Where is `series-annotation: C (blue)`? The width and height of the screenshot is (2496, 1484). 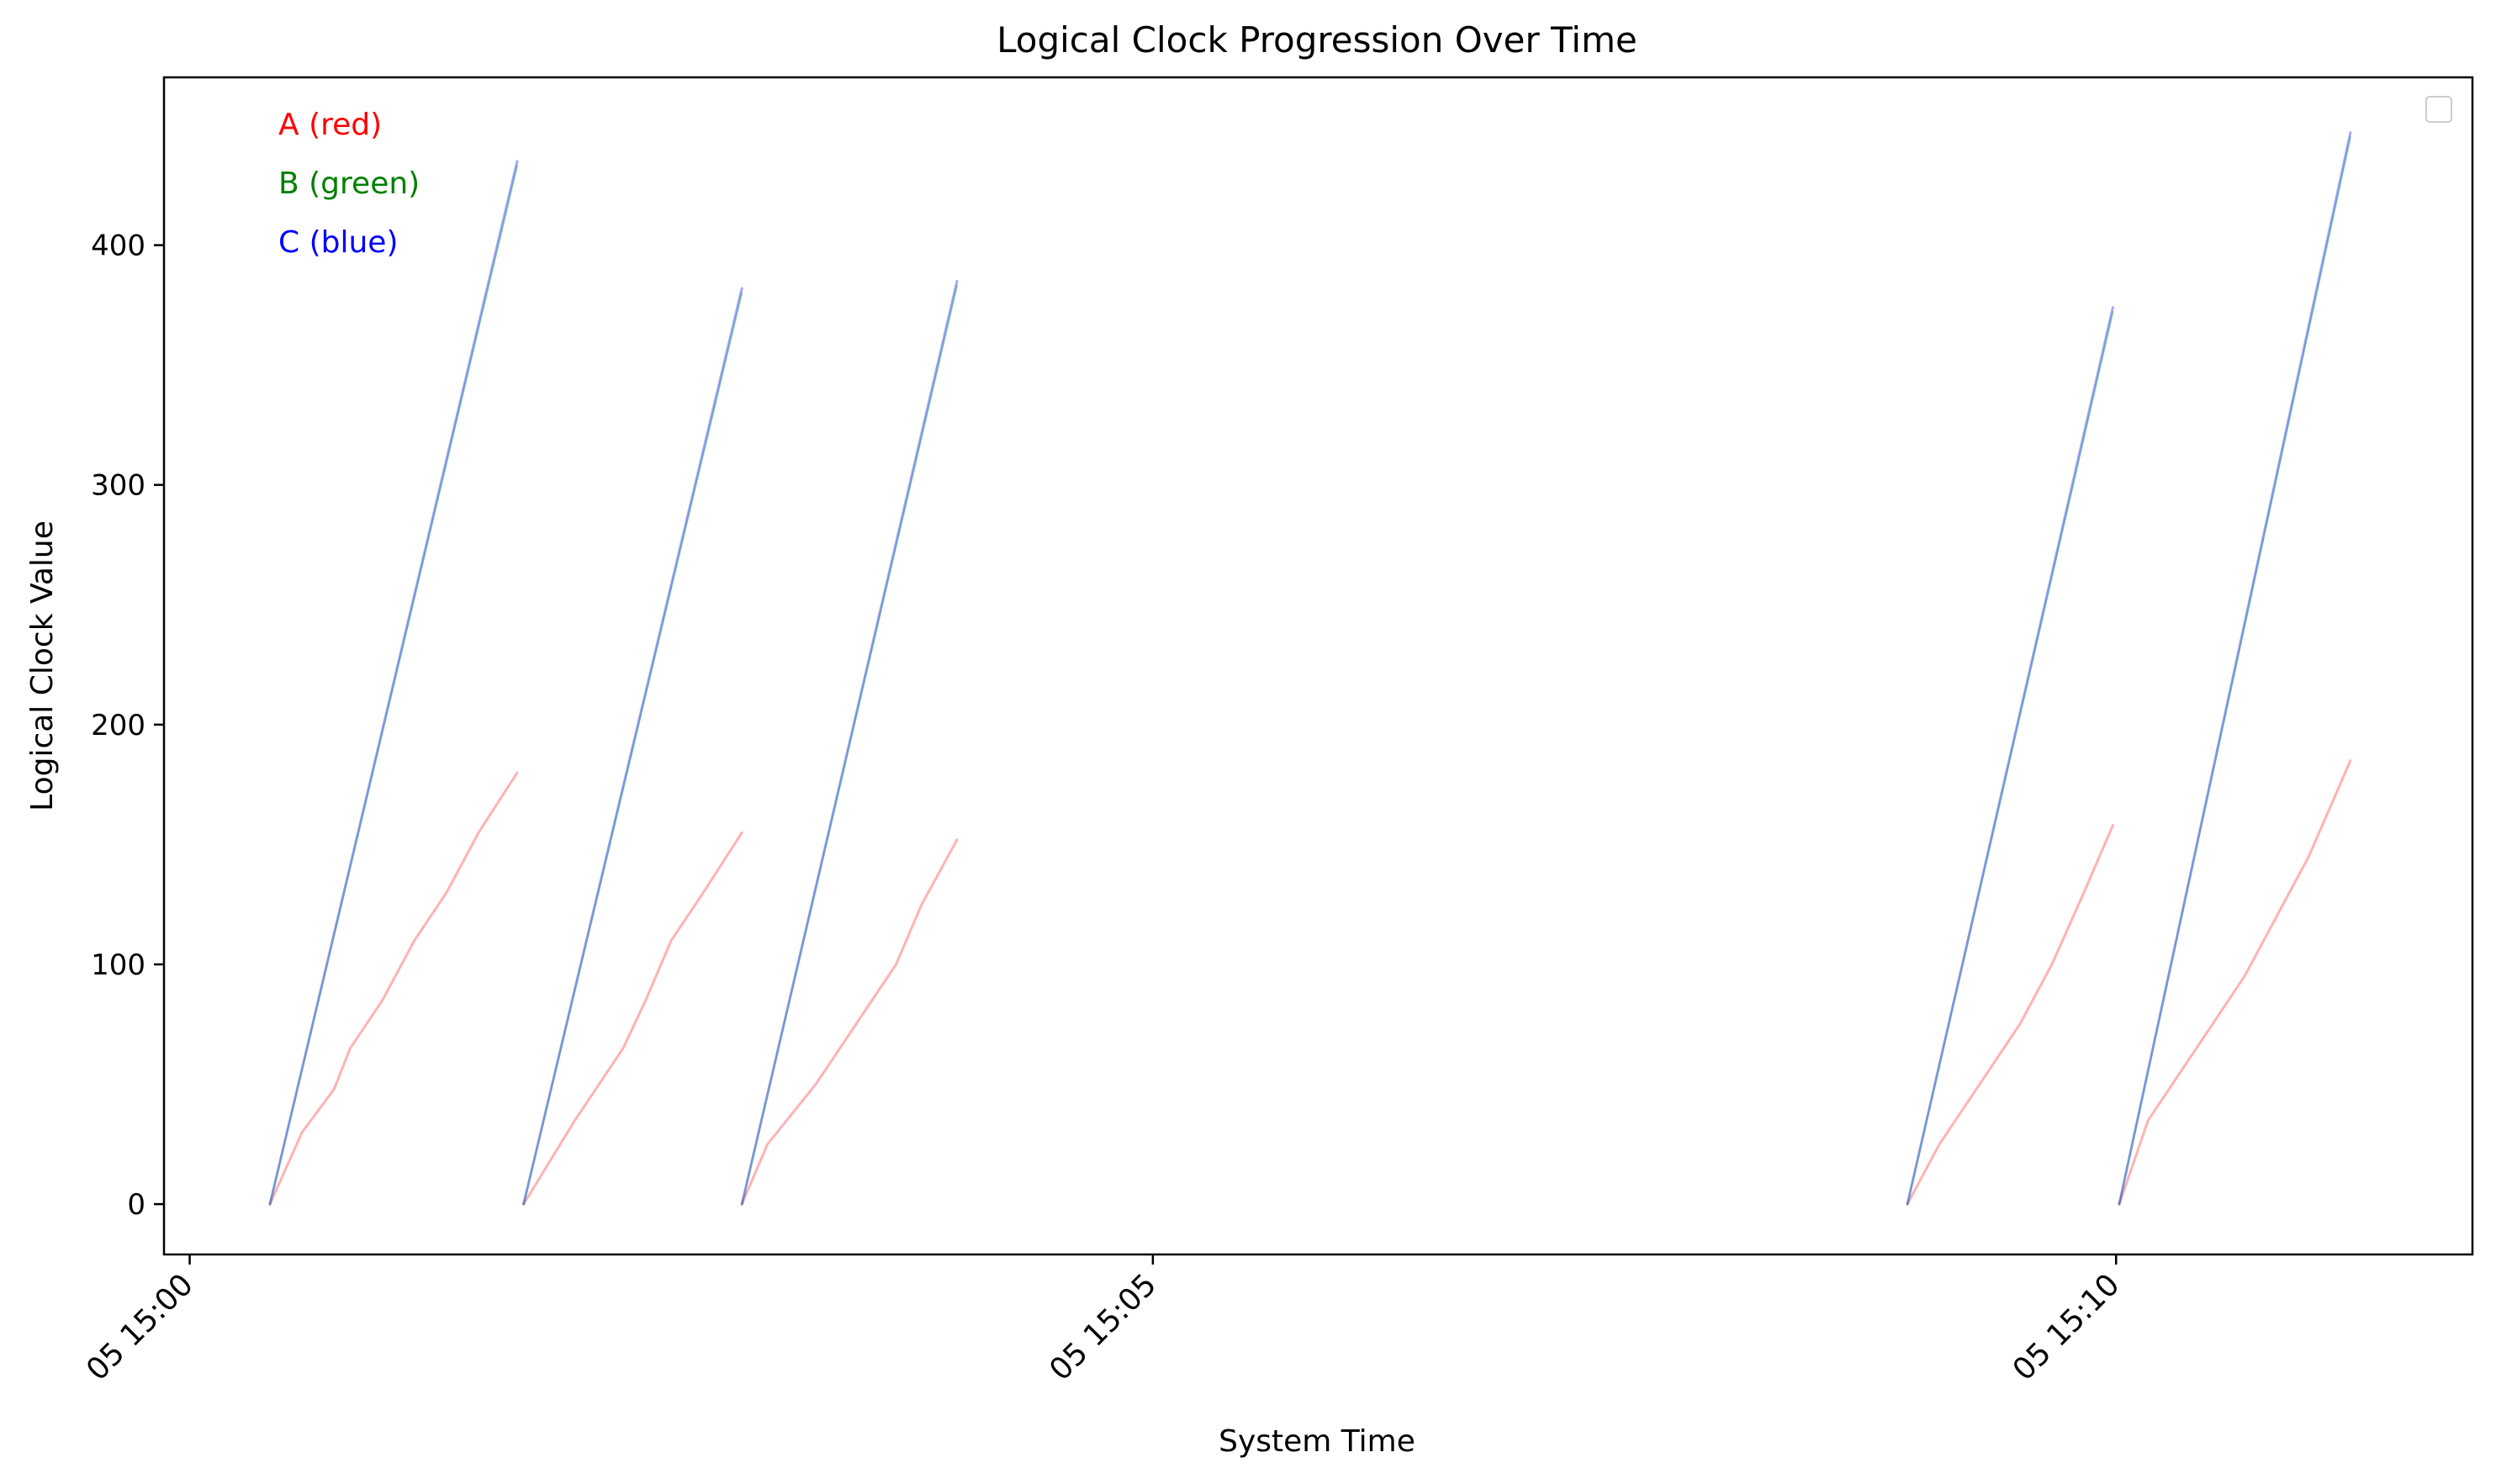
series-annotation: C (blue) is located at coordinates (338, 242).